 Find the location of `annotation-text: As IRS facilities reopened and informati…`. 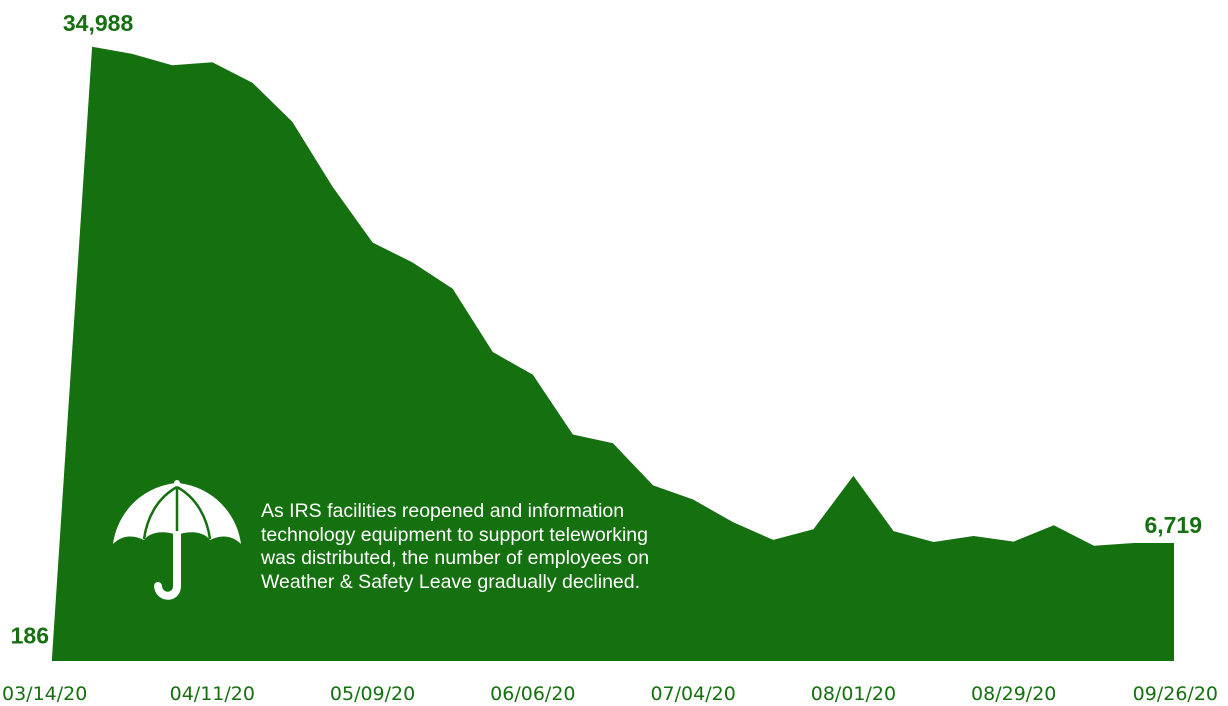

annotation-text: As IRS facilities reopened and informati… is located at coordinates (496, 547).